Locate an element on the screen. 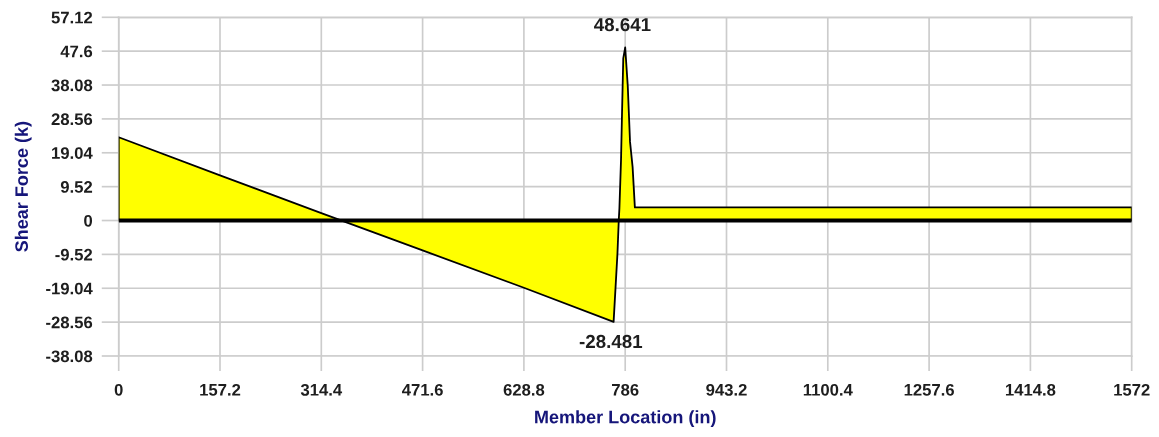  x-tick-label: 628.8 is located at coordinates (524, 389).